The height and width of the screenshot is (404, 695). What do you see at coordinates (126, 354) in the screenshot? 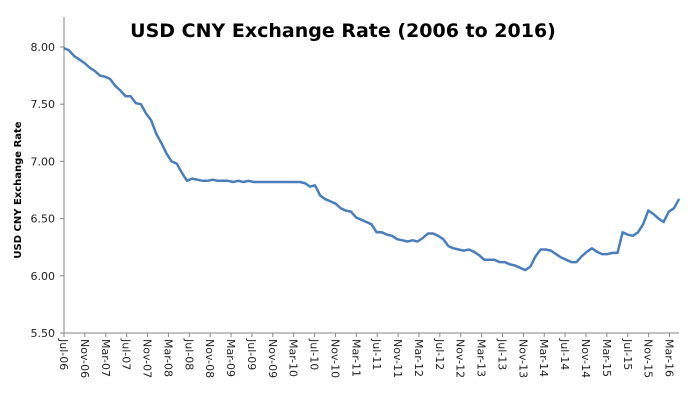
I see `x-tick-label: Jul-07` at bounding box center [126, 354].